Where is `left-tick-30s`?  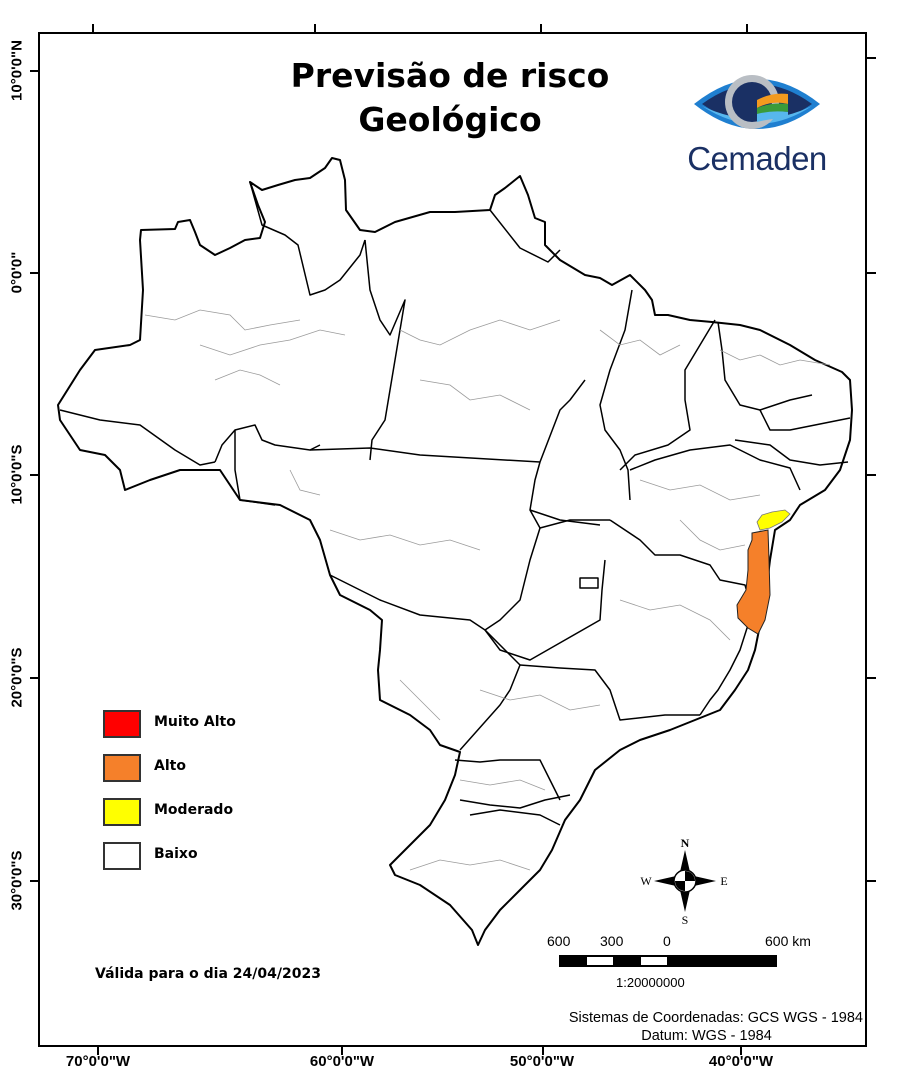
left-tick-30s is located at coordinates (34, 881).